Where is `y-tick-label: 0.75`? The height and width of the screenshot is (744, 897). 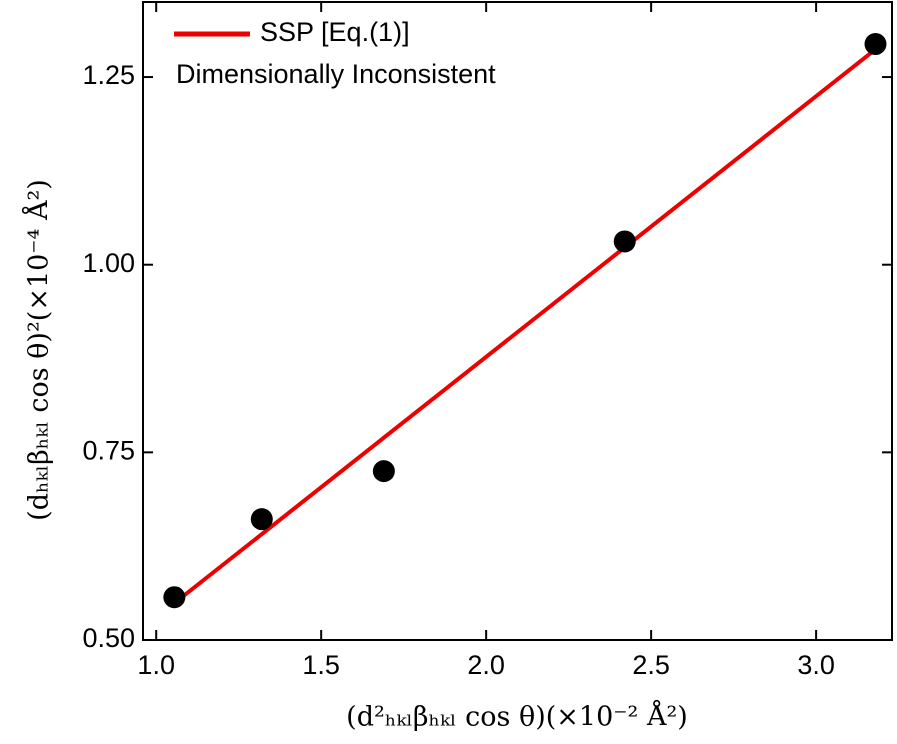
y-tick-label: 0.75 is located at coordinates (108, 450).